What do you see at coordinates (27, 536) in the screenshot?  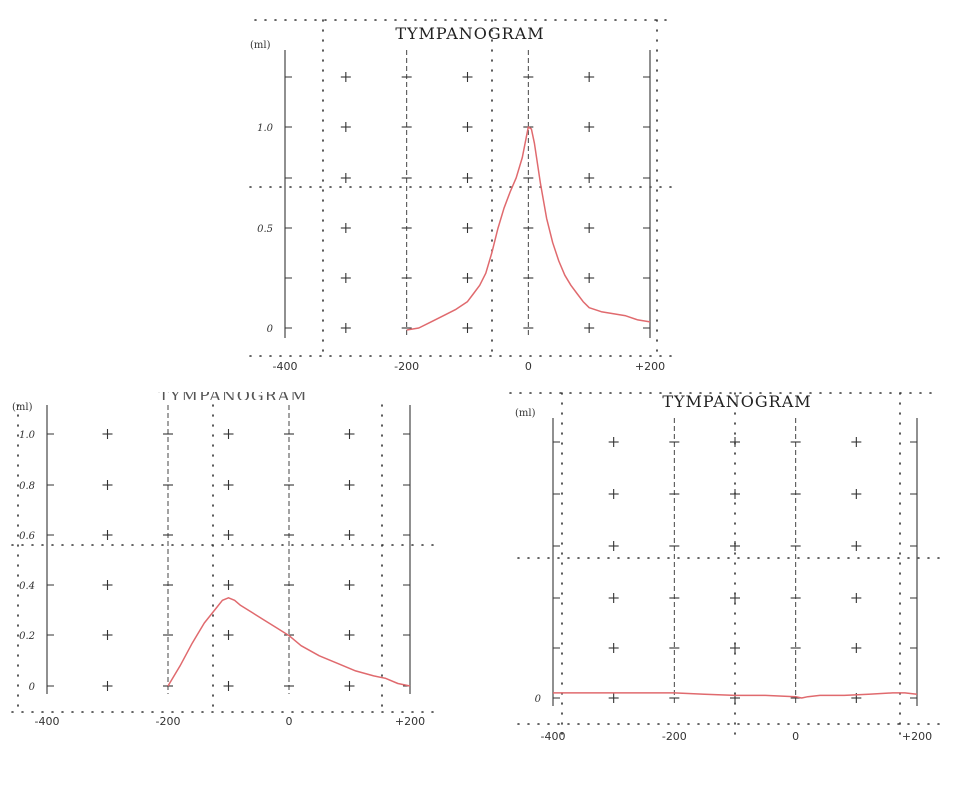 I see `y-tick-label: 0.6` at bounding box center [27, 536].